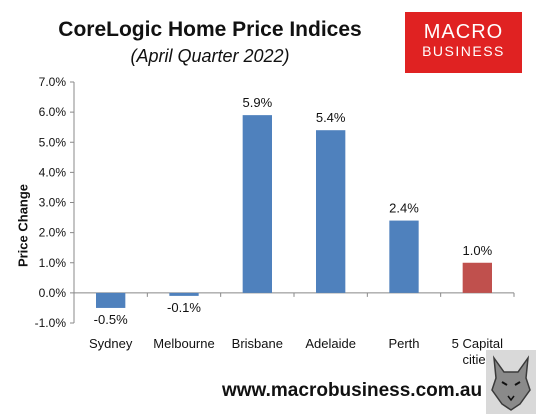 The height and width of the screenshot is (416, 536). Describe the element at coordinates (53, 233) in the screenshot. I see `y-tick-label: 2.0%` at that location.